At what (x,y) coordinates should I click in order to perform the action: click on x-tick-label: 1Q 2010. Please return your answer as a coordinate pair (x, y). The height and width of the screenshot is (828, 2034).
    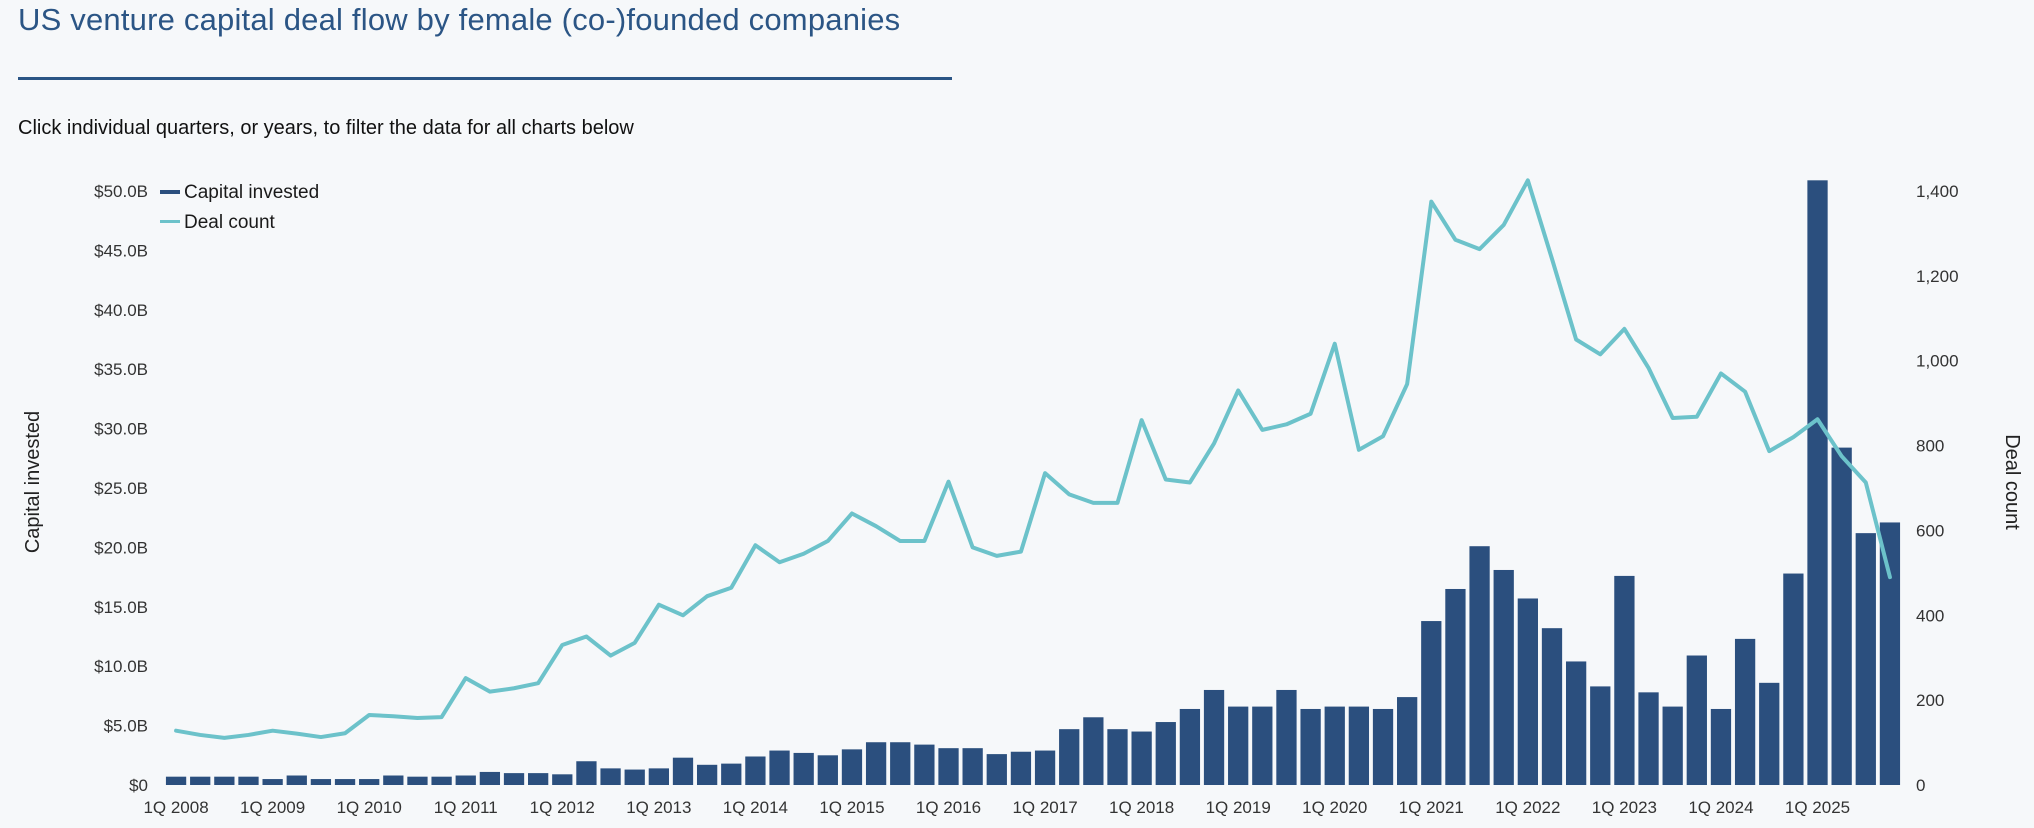
    Looking at the image, I should click on (369, 807).